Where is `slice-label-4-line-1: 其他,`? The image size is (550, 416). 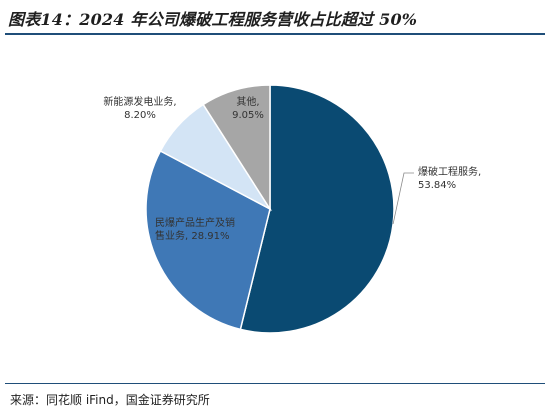 slice-label-4-line-1: 其他, is located at coordinates (247, 101).